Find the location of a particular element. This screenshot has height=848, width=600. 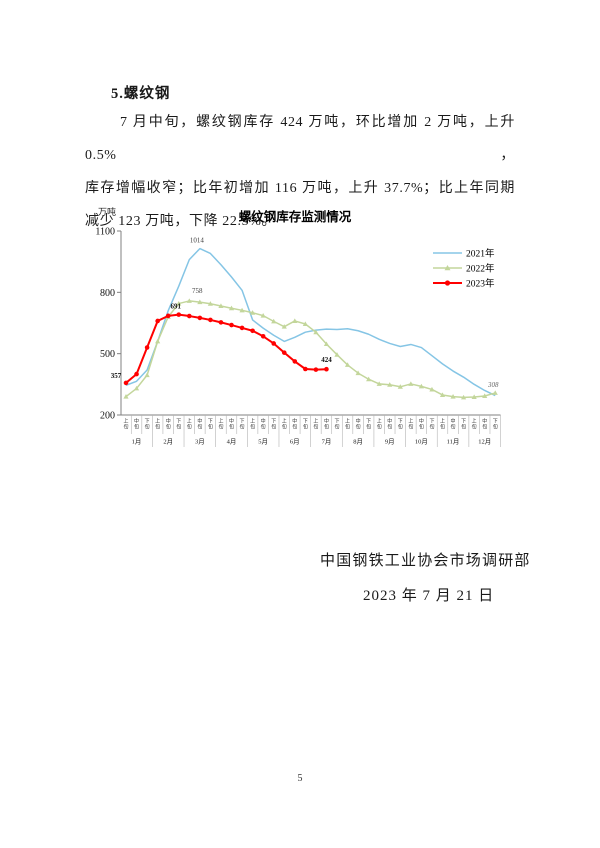

section-heading: 5.螺纹钢 is located at coordinates (141, 94).